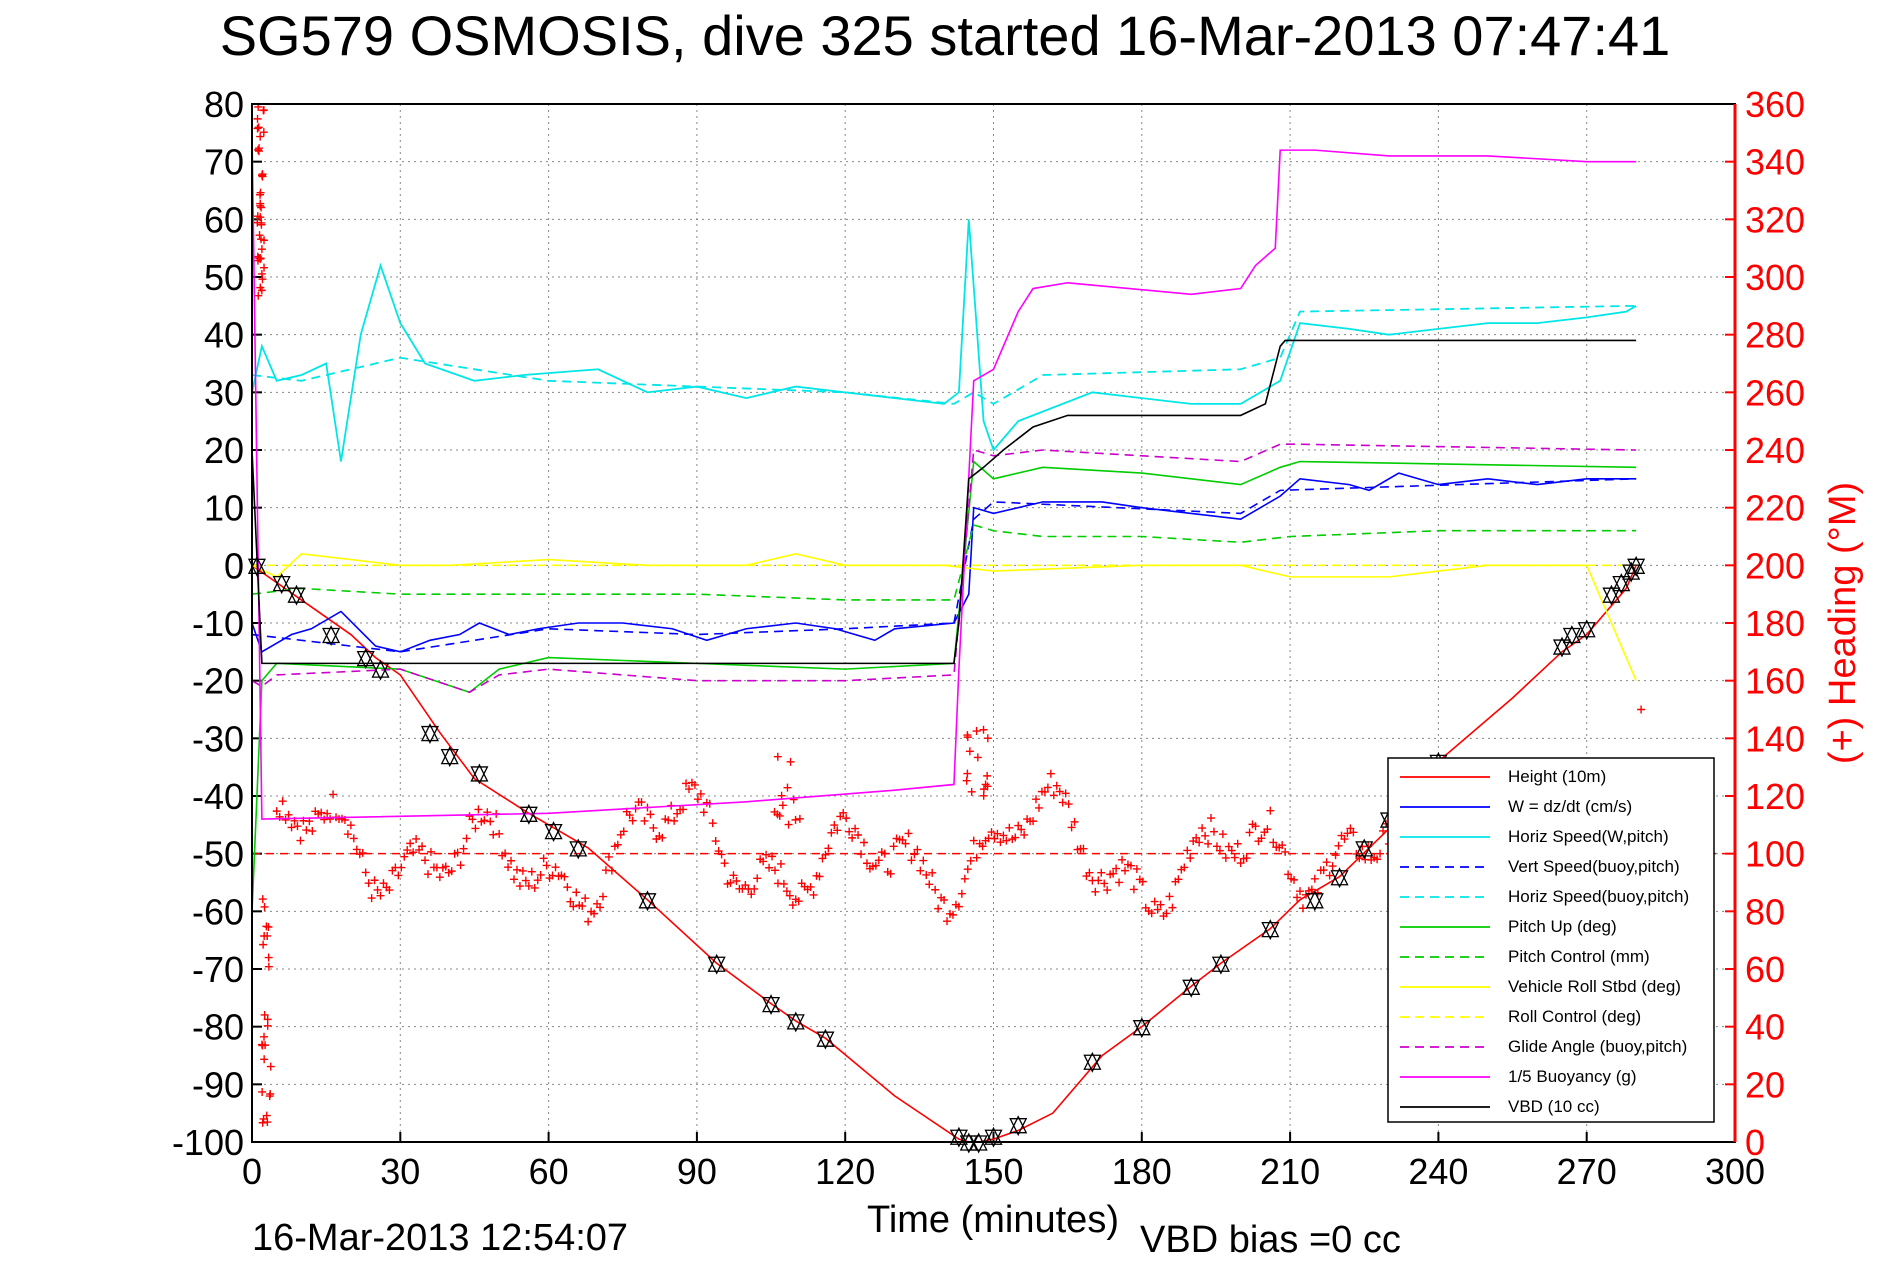 This screenshot has width=1891, height=1262. What do you see at coordinates (1290, 1171) in the screenshot?
I see `x-tick-label: 210` at bounding box center [1290, 1171].